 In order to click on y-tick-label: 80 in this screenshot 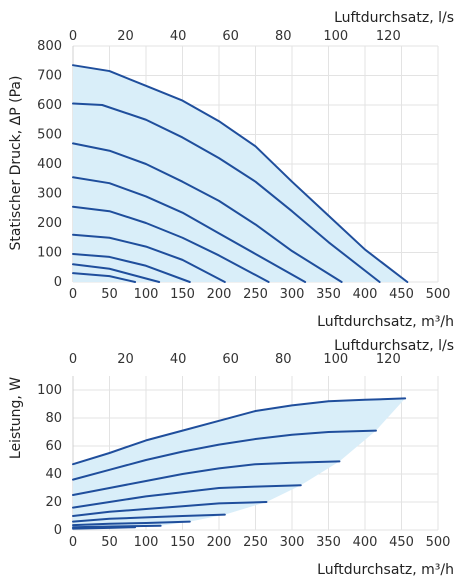, I will do `click(53, 418)`.